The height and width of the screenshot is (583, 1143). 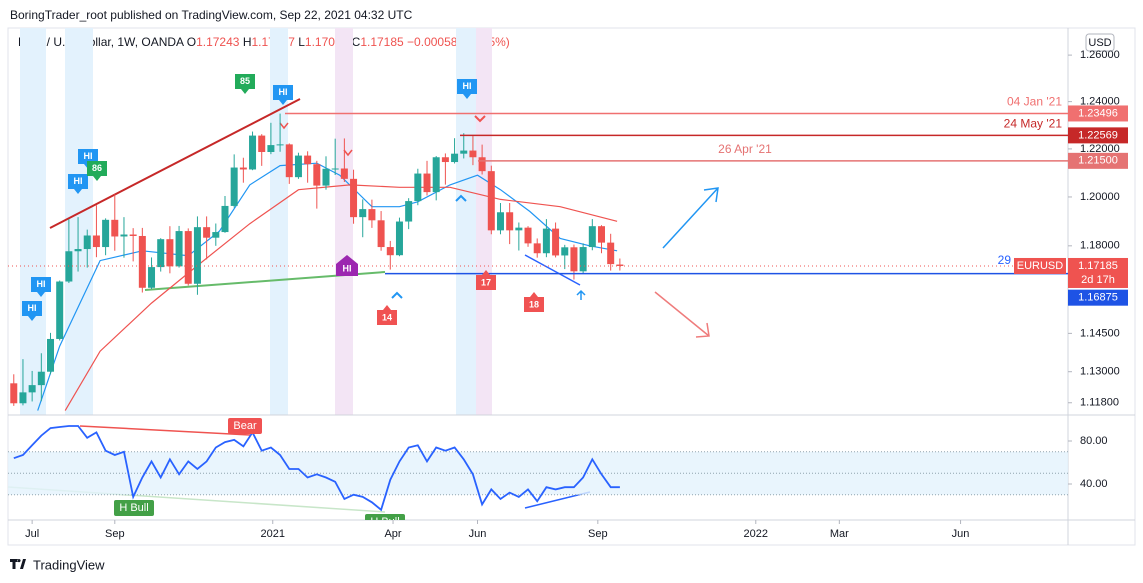 I want to click on x-tick-label: Sep, so click(x=598, y=534).